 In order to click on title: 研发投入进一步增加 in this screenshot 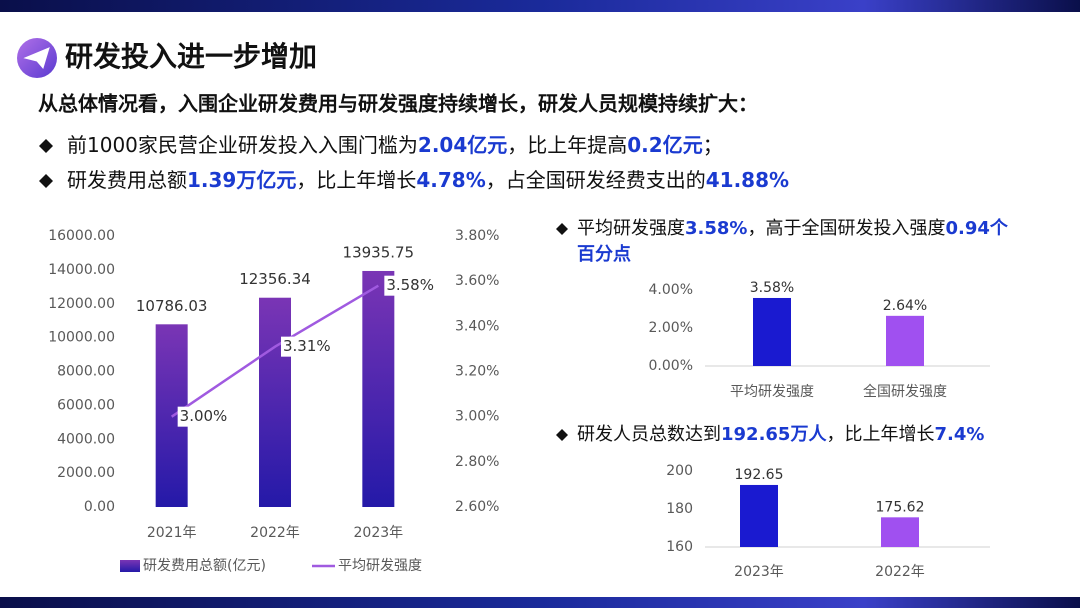, I will do `click(191, 56)`.